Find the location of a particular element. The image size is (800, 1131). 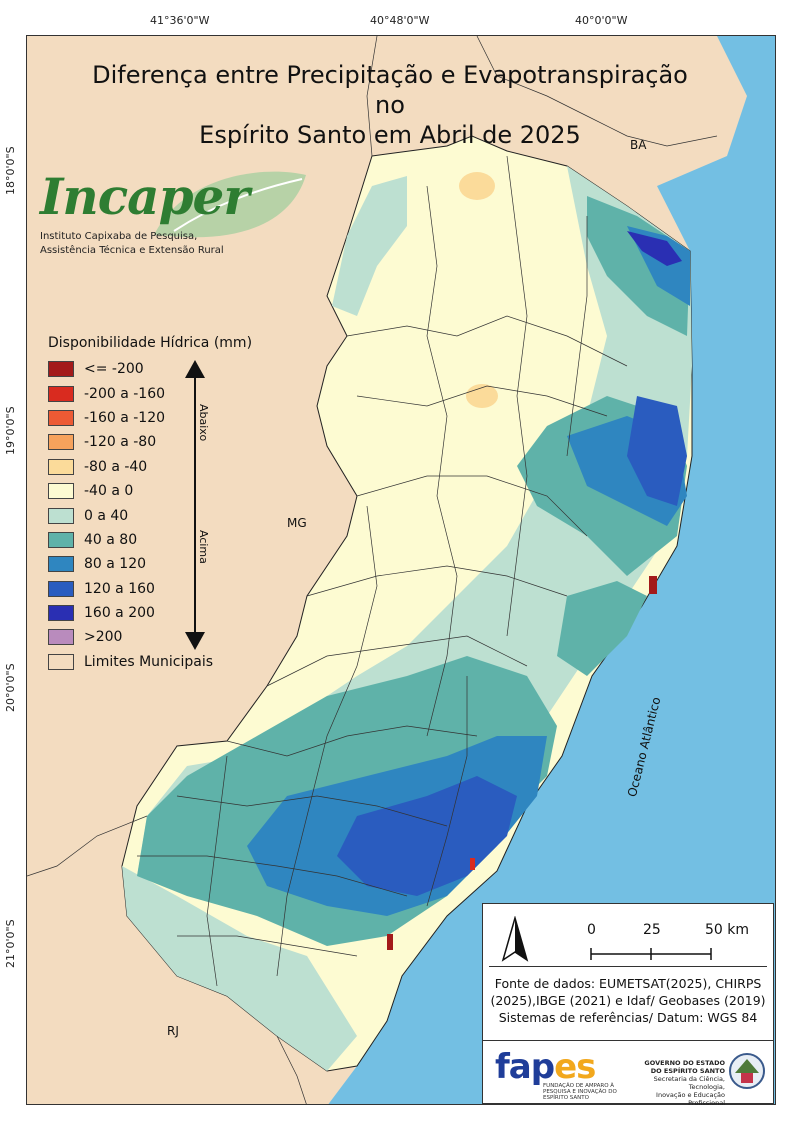

latitude-label-3: 20°0'0"S is located at coordinates (10, 687).